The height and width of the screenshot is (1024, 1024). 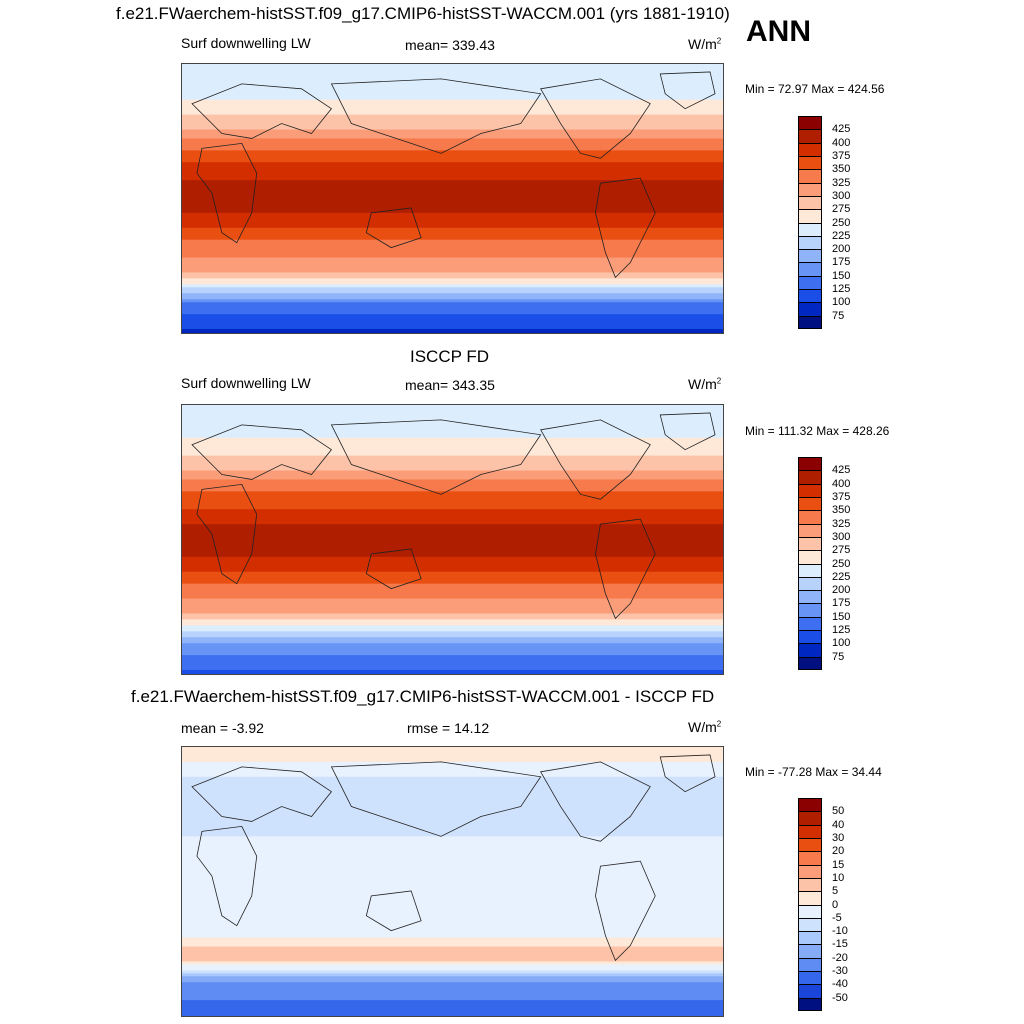 What do you see at coordinates (841, 249) in the screenshot?
I see `colorbar-tick-label: 200` at bounding box center [841, 249].